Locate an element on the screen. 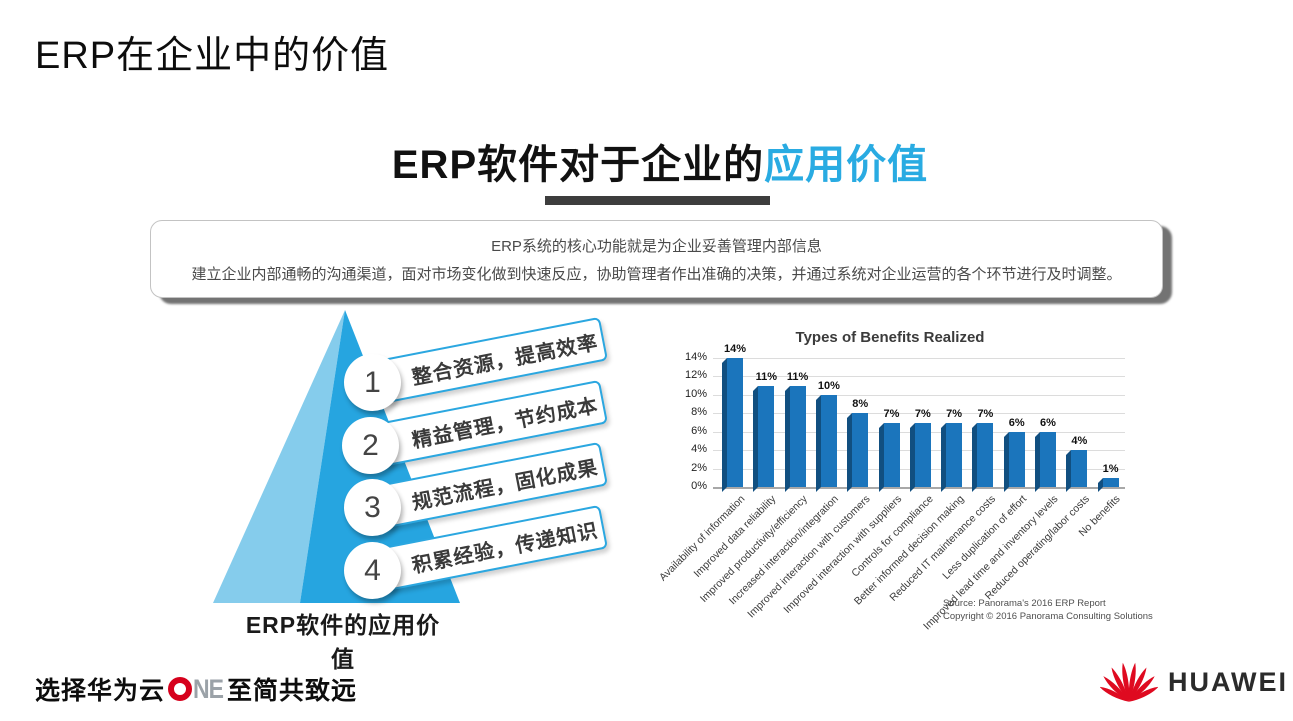 This screenshot has width=1293, height=721. huawei-flower-icon is located at coordinates (1129, 682).